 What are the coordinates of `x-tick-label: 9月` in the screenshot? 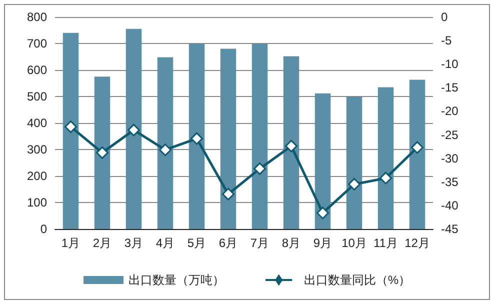 It's located at (322, 243).